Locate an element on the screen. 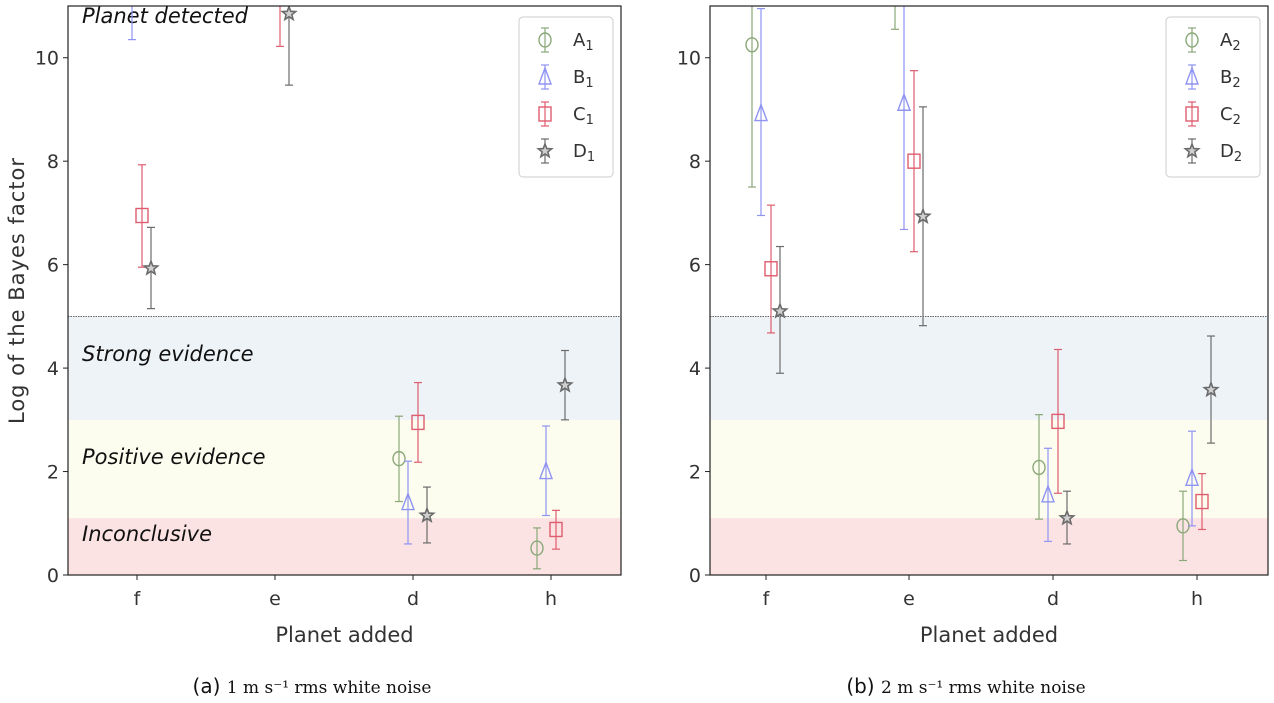  region-label: Positive evidence is located at coordinates (174, 457).